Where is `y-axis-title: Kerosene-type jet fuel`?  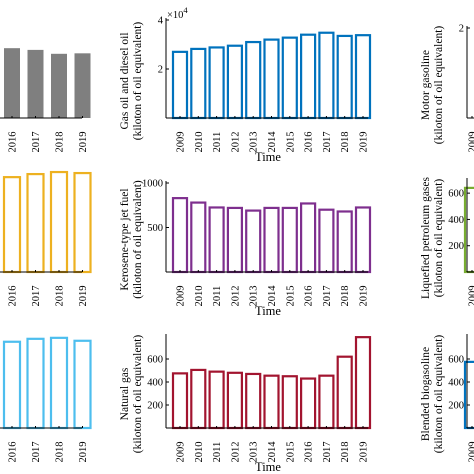
y-axis-title: Kerosene-type jet fuel is located at coordinates (125, 239).